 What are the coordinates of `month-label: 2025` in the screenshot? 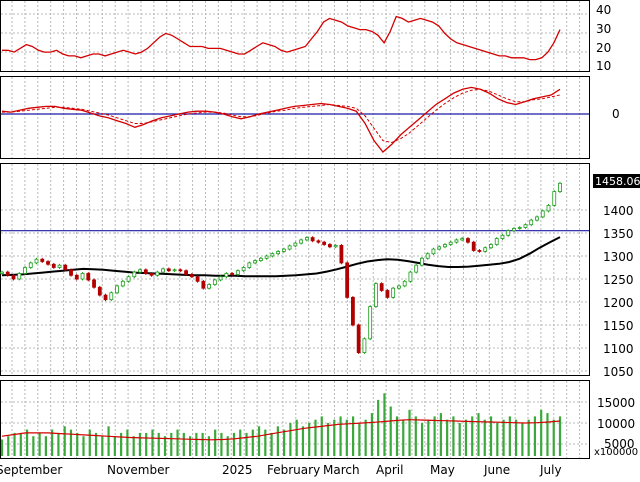 It's located at (237, 470).